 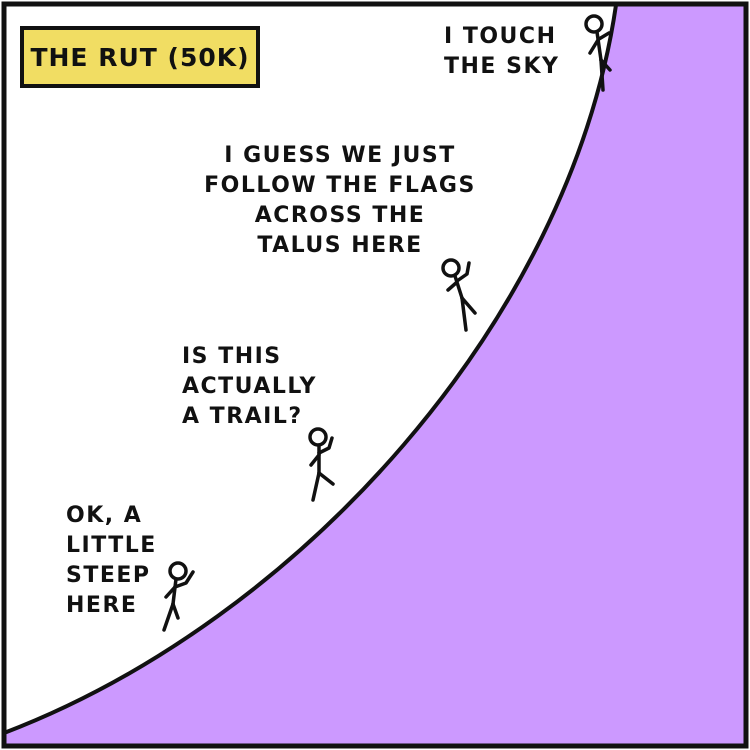 I want to click on caption-line: FOLLOW THE FLAGS, so click(x=340, y=185).